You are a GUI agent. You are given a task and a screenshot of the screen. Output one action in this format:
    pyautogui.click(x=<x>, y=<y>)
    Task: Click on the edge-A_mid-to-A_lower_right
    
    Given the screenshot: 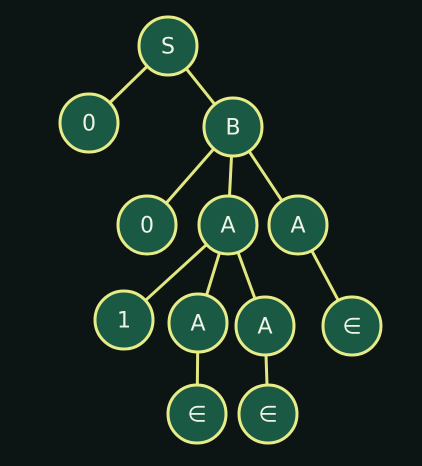 What is the action you would take?
    pyautogui.click(x=246, y=275)
    